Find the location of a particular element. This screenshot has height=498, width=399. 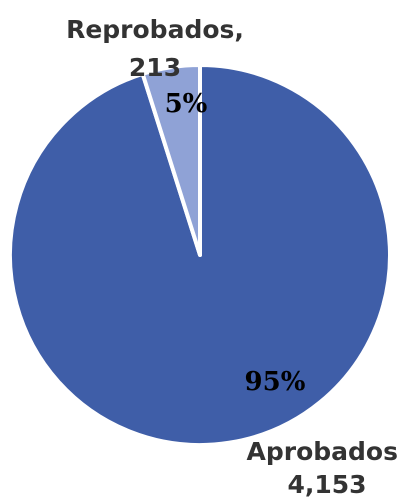

data-label-value-reprobados: 213 is located at coordinates (155, 67).